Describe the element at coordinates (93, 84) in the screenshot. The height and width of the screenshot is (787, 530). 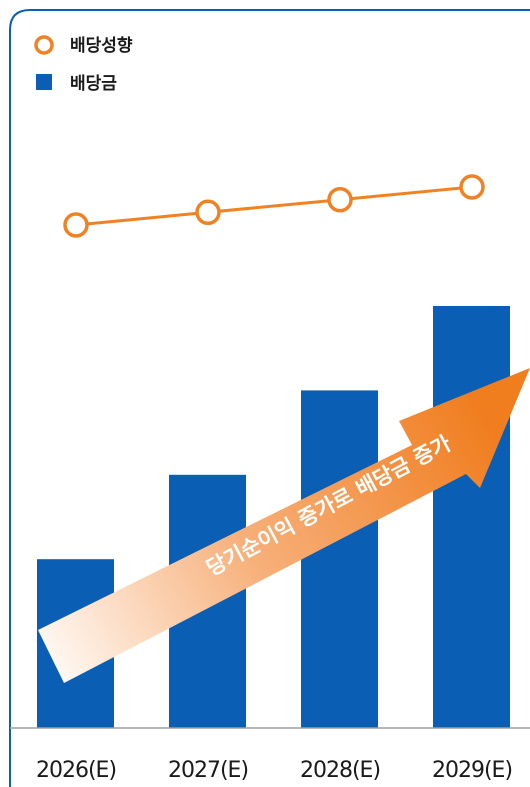
I see `legend-label-dividend: 배당금` at that location.